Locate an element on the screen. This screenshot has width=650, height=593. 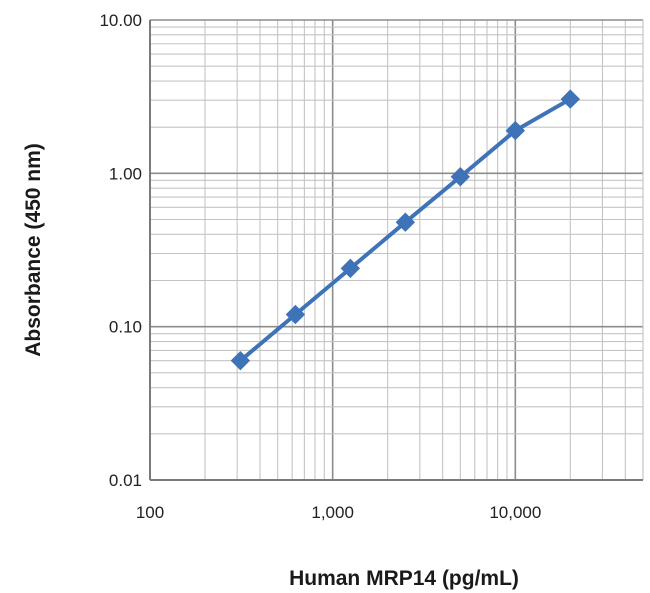
y-tick-label: 0.10 is located at coordinates (125, 327).